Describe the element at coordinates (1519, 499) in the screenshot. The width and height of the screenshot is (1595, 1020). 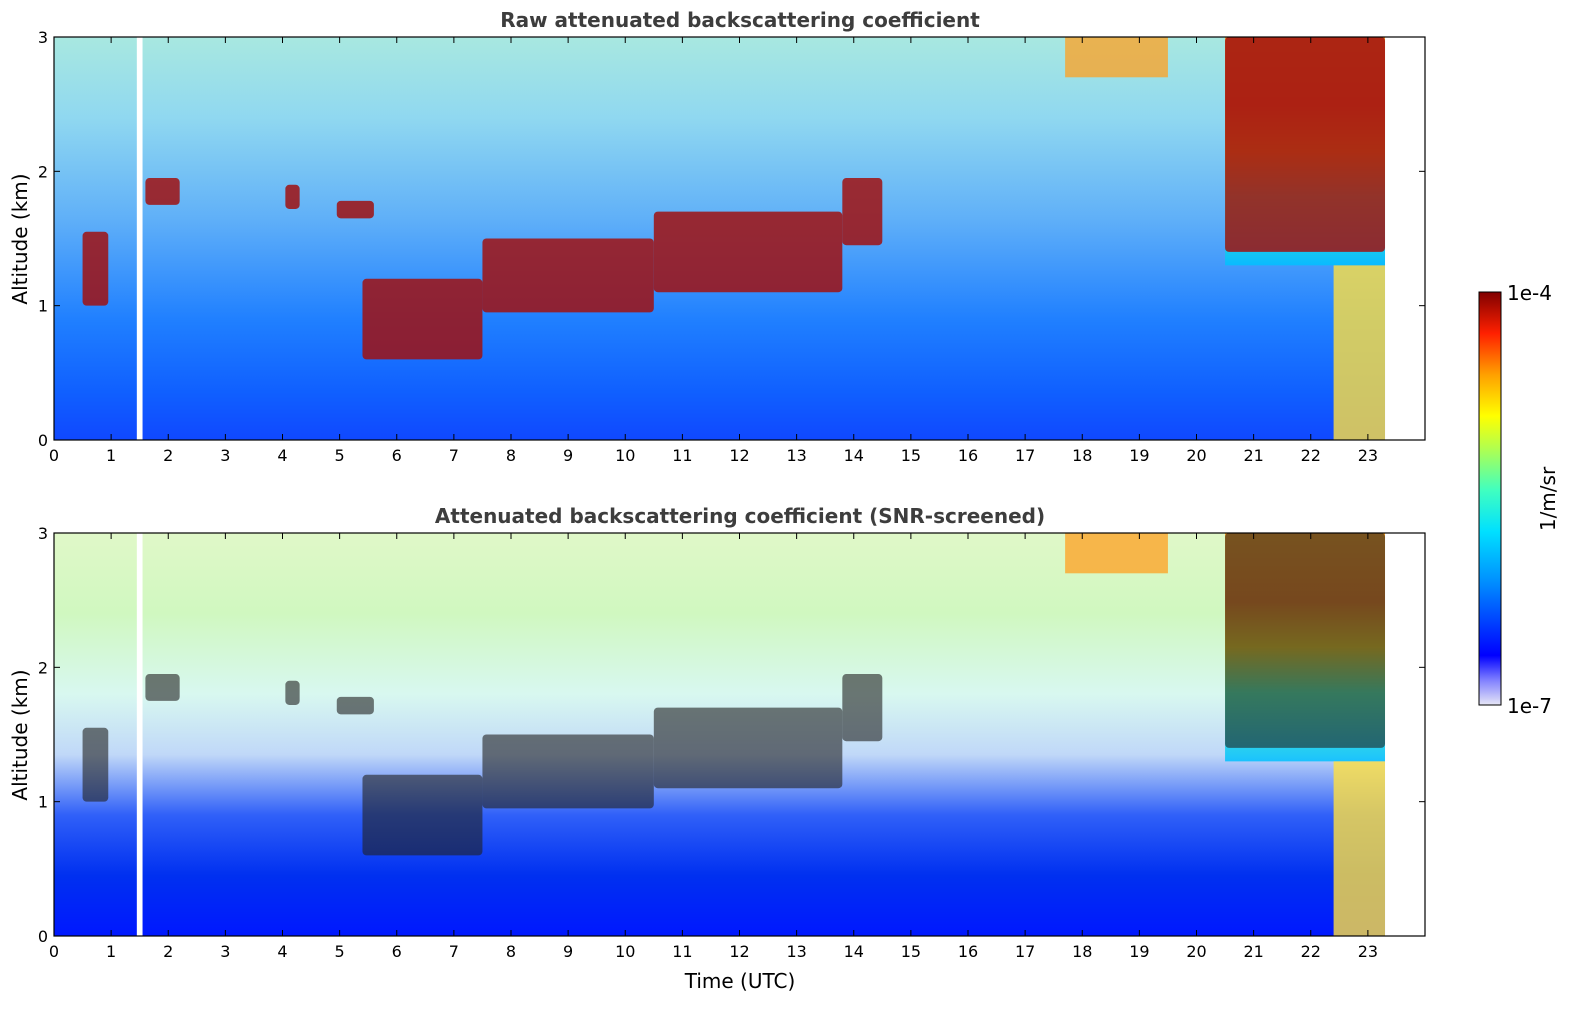
I see `colorbar: 1e-4 1e-7 1/m/sr` at that location.